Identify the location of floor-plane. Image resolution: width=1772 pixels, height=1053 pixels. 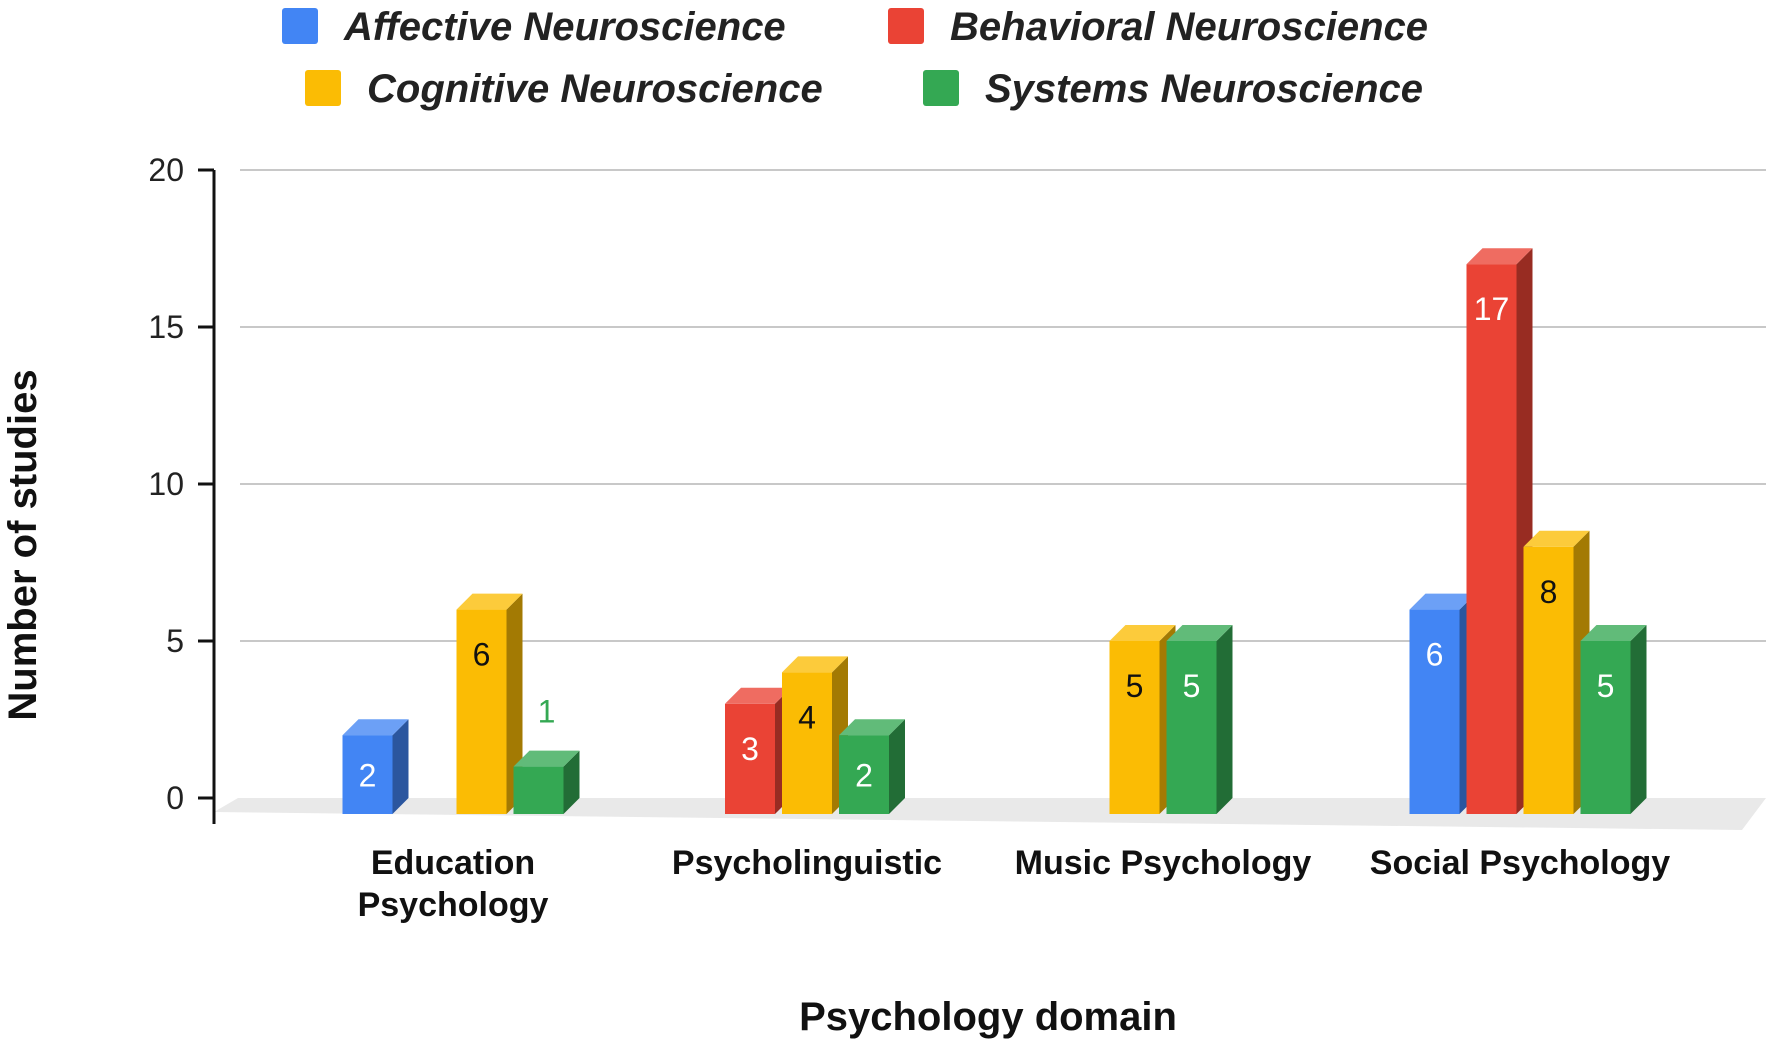
(990, 814).